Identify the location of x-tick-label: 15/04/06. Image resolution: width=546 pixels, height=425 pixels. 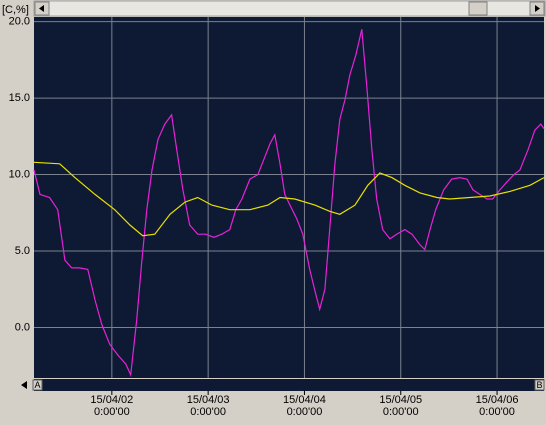
(497, 400).